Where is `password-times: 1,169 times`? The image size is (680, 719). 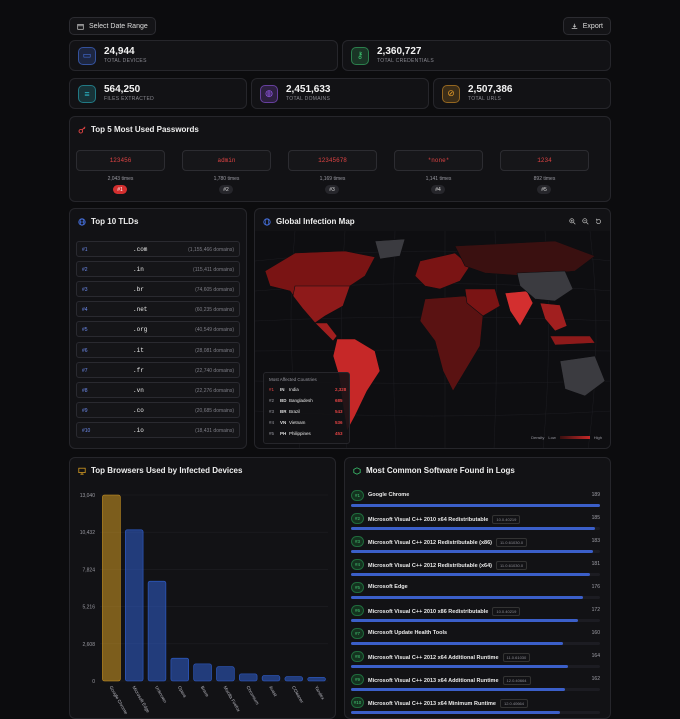 password-times: 1,169 times is located at coordinates (332, 179).